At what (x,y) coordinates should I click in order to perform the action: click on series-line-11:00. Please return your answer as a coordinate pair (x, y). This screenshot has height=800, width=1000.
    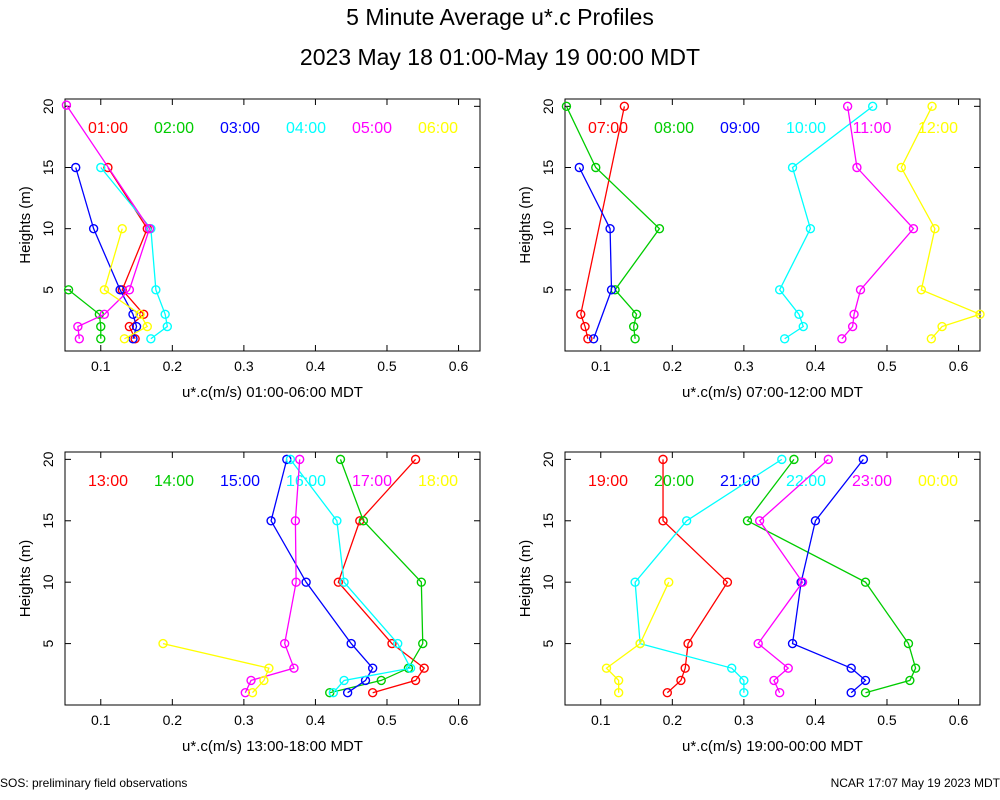
    Looking at the image, I should click on (878, 223).